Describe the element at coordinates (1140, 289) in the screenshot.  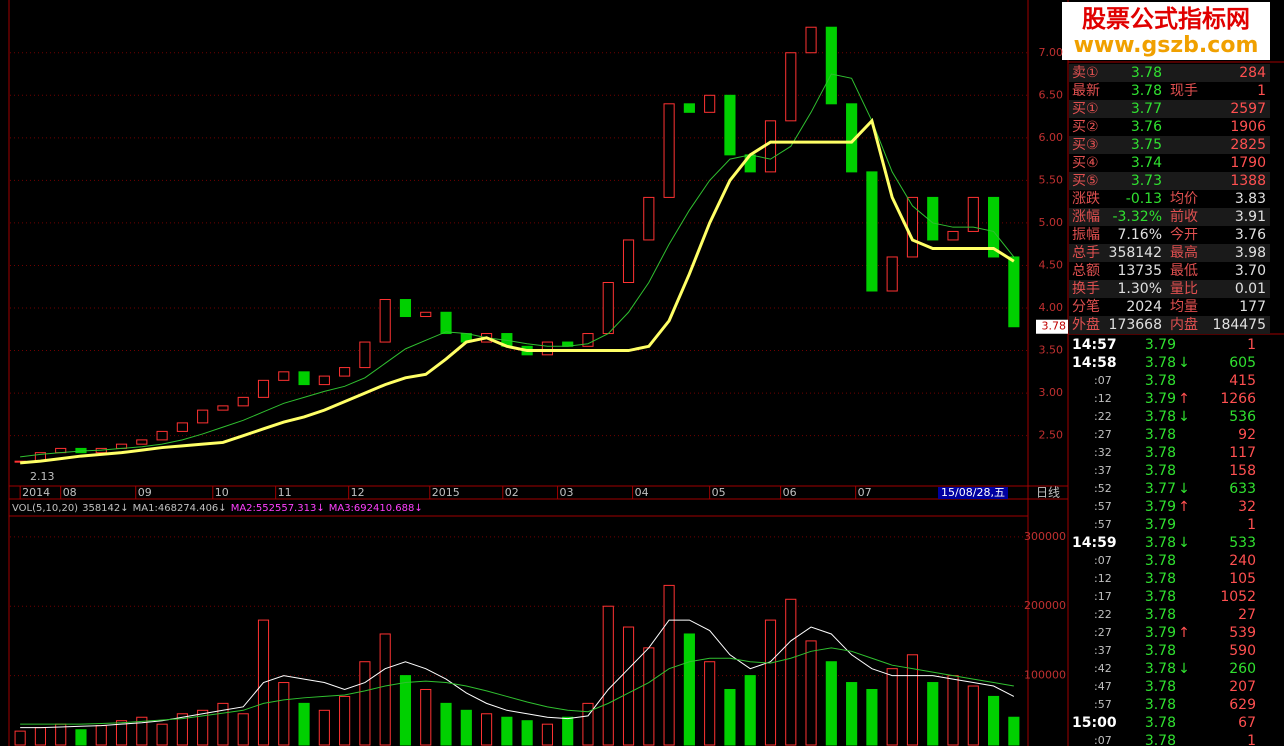
I see `quote-value: 1.30%` at that location.